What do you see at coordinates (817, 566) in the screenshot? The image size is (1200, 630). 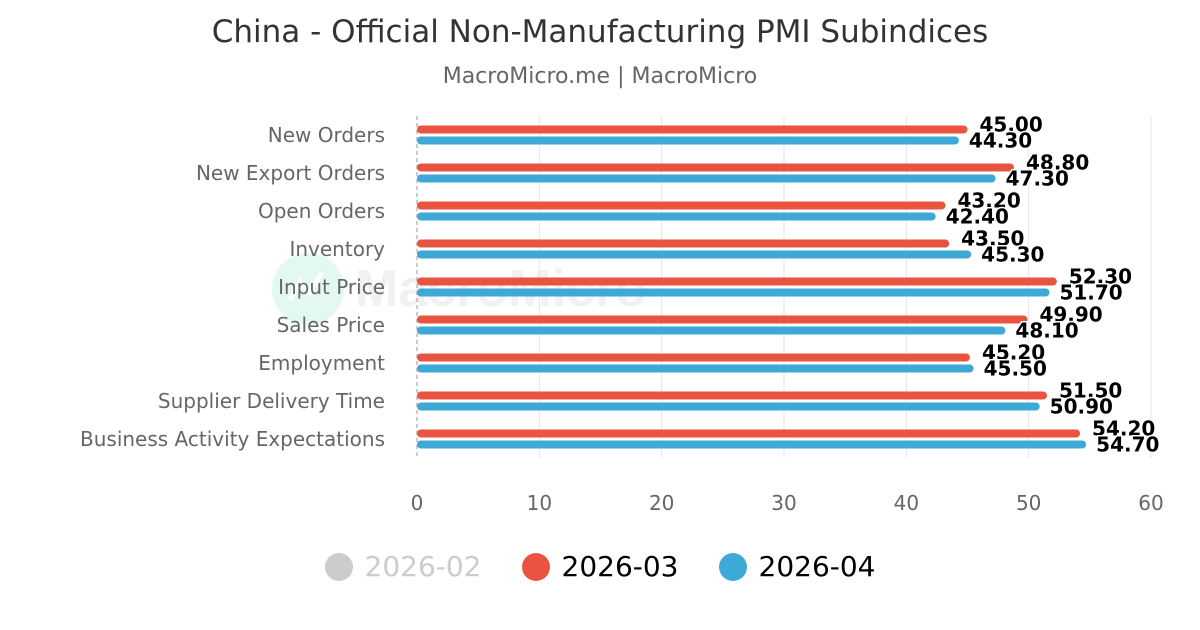 I see `legend-label: 2026-04` at bounding box center [817, 566].